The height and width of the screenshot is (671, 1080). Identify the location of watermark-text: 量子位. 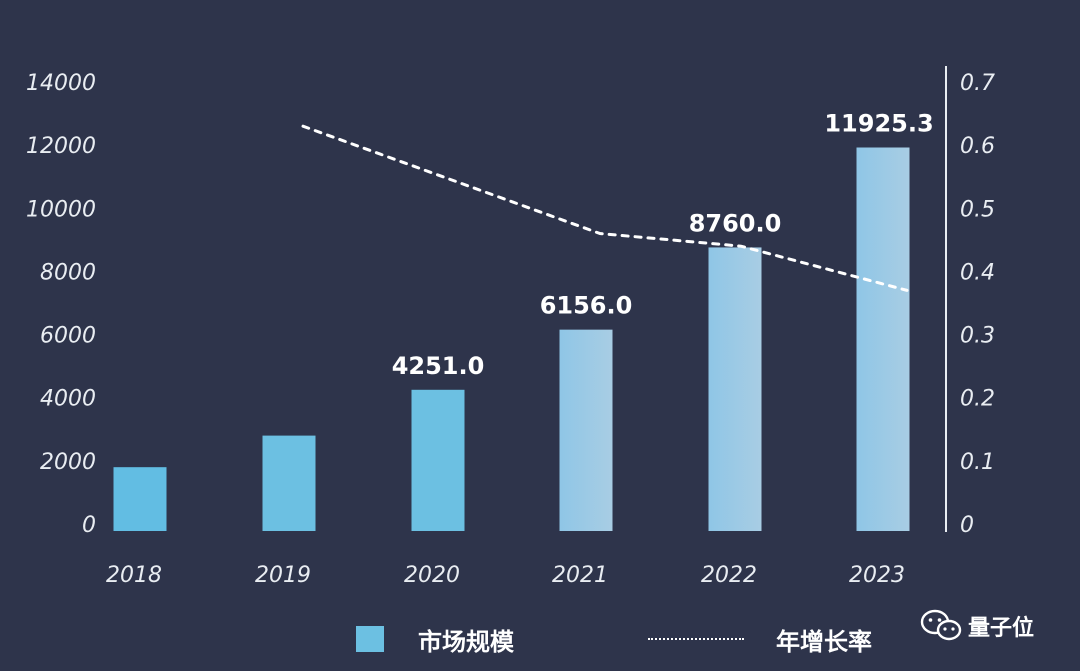
(1001, 628).